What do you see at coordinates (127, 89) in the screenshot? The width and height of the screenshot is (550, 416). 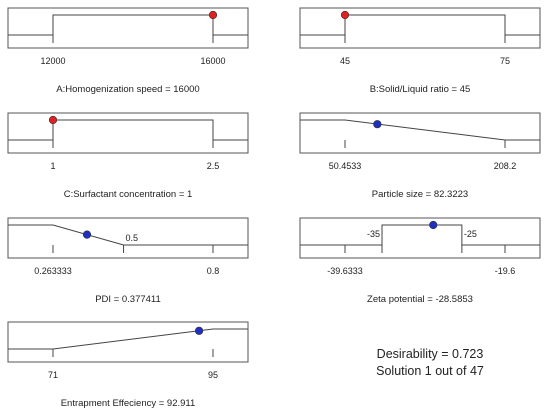 I see `ramp-1-caption: A:Homogenization speed = 16000` at bounding box center [127, 89].